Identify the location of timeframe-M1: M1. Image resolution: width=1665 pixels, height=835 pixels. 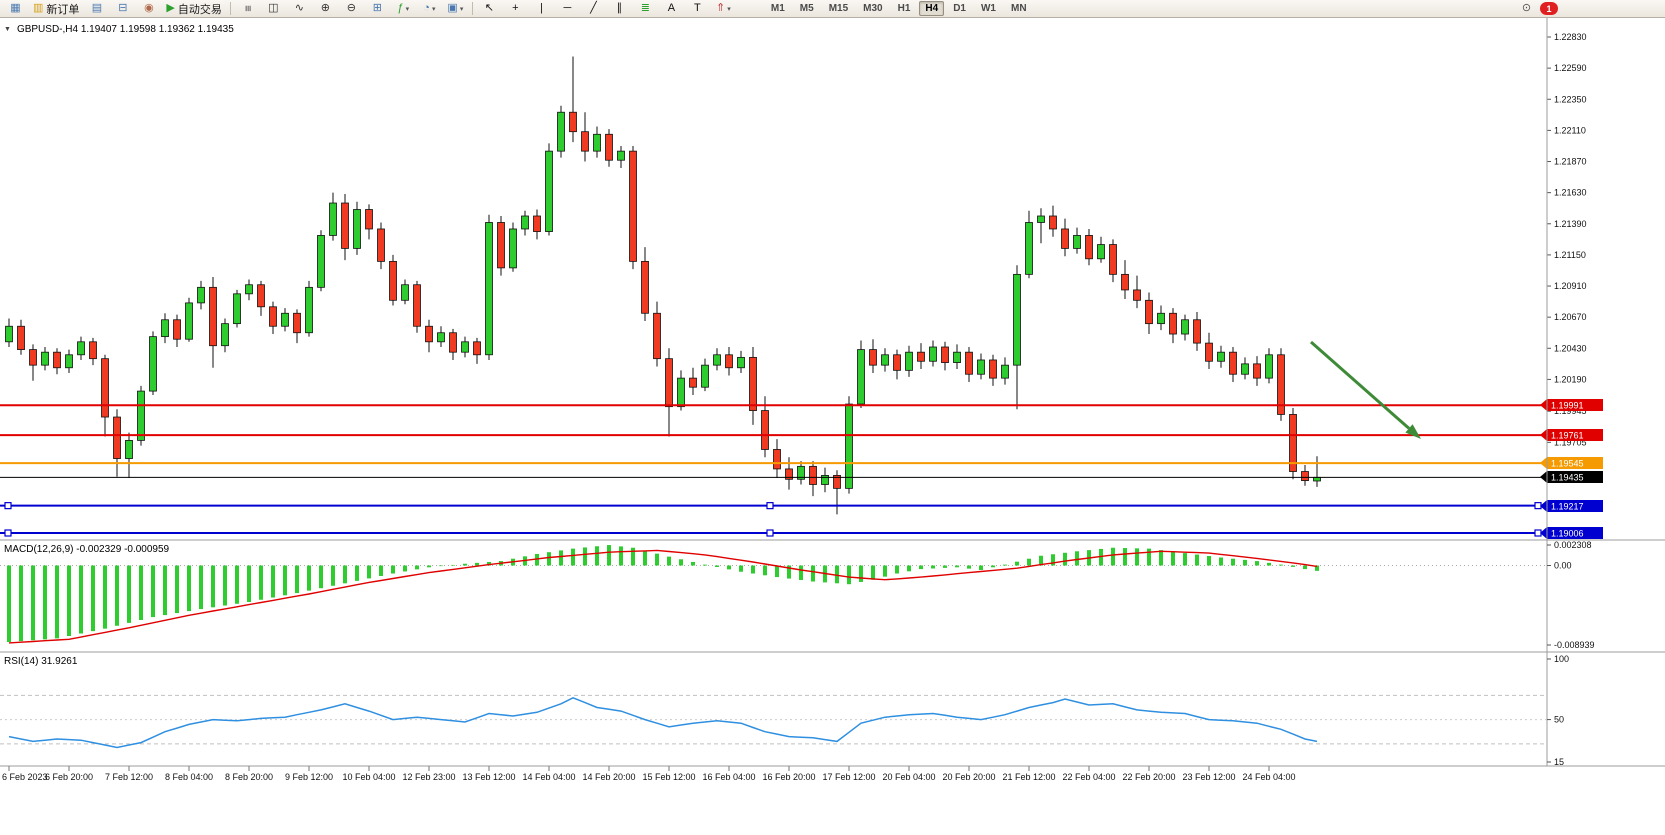
(777, 8).